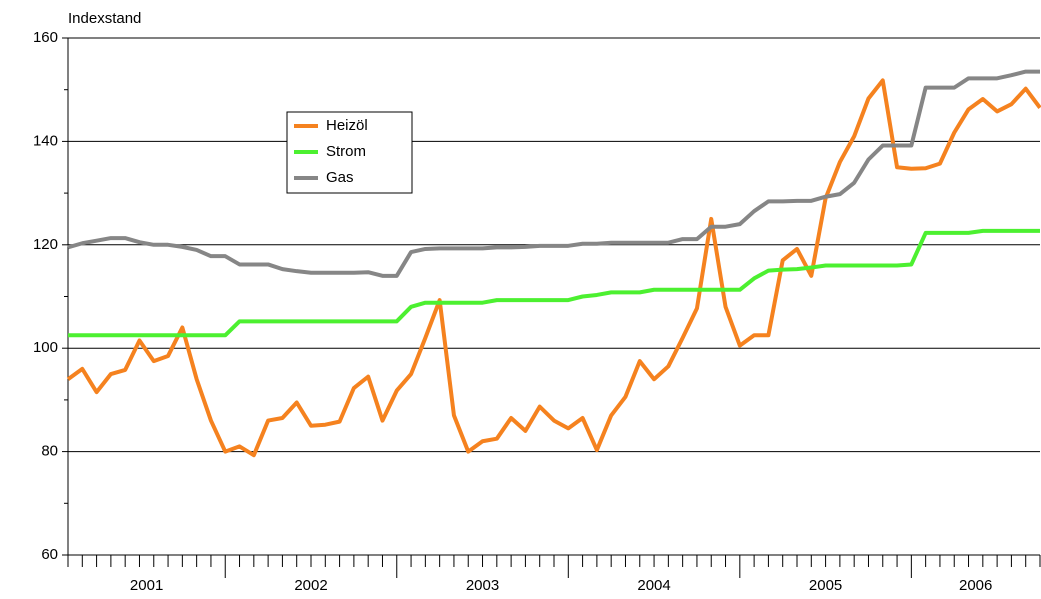 This screenshot has height=599, width=1041. What do you see at coordinates (146, 585) in the screenshot?
I see `x-group-label: 2001` at bounding box center [146, 585].